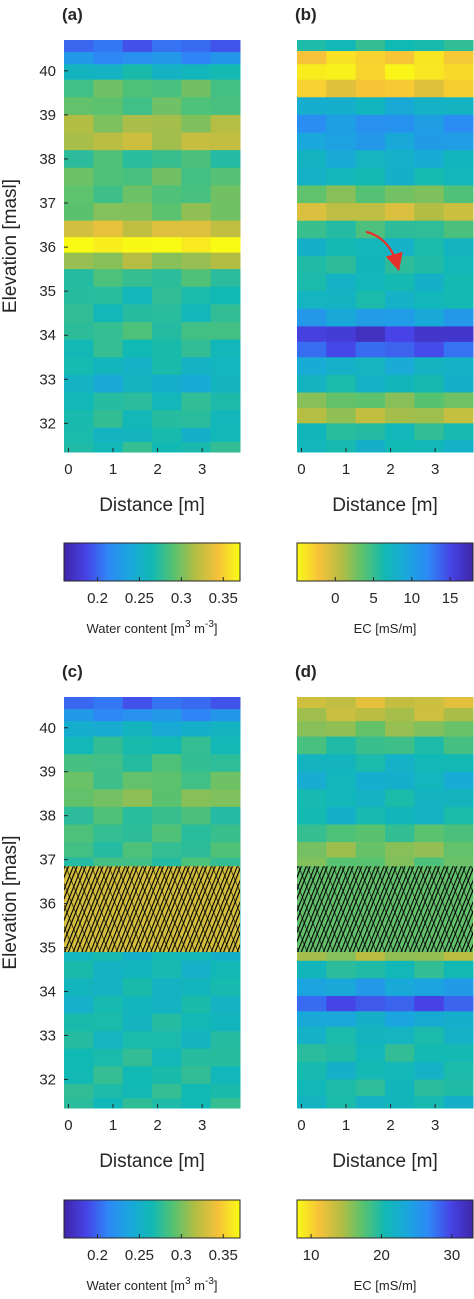  What do you see at coordinates (385, 1161) in the screenshot?
I see `x-axis-label: Distance [m]` at bounding box center [385, 1161].